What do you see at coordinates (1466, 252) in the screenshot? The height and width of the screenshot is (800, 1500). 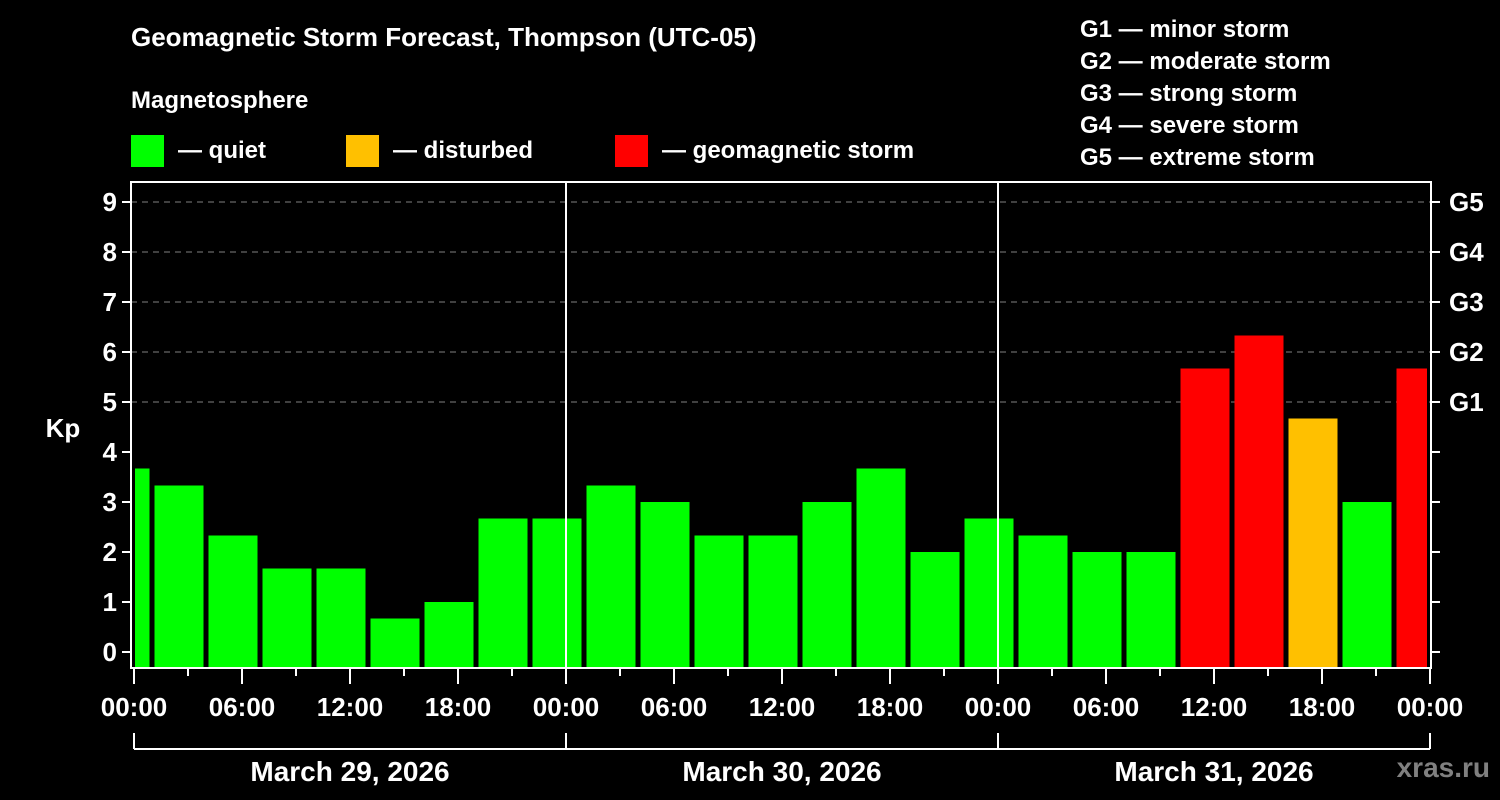 I see `g-level-label: G4` at bounding box center [1466, 252].